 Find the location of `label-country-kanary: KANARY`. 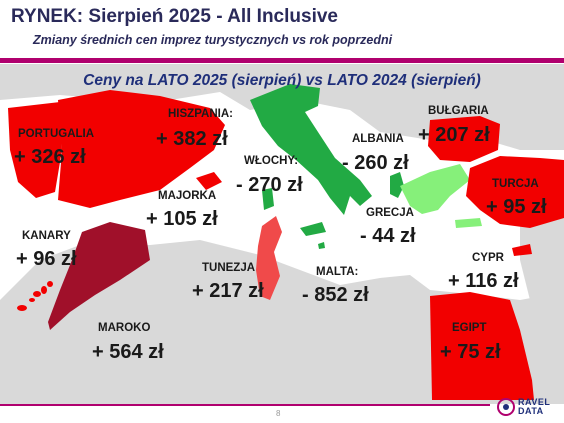

label-country-kanary: KANARY is located at coordinates (46, 236).